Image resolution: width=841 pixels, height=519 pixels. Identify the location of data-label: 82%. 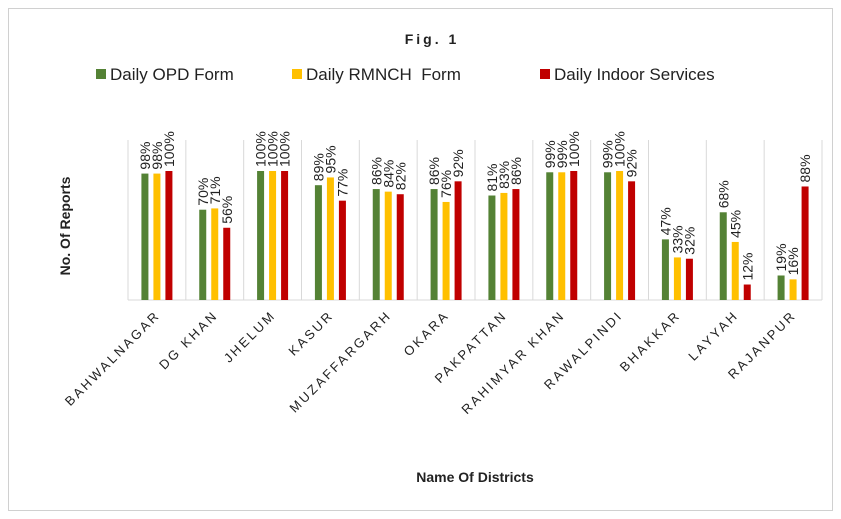
(400, 176).